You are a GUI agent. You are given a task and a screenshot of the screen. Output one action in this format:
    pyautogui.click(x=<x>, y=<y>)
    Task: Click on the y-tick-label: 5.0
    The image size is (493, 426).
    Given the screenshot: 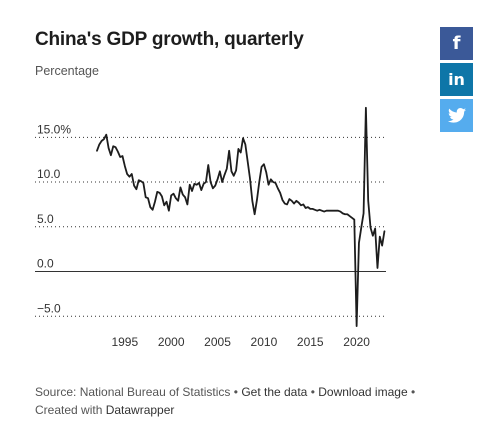 What is the action you would take?
    pyautogui.click(x=45, y=219)
    